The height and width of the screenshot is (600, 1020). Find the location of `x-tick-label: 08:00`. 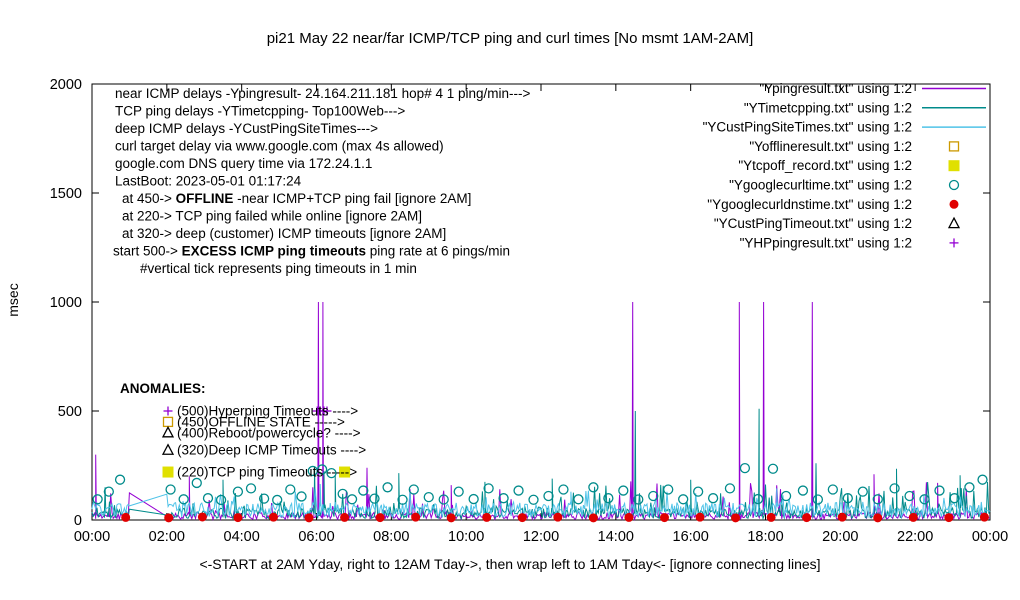

x-tick-label: 08:00 is located at coordinates (391, 537).